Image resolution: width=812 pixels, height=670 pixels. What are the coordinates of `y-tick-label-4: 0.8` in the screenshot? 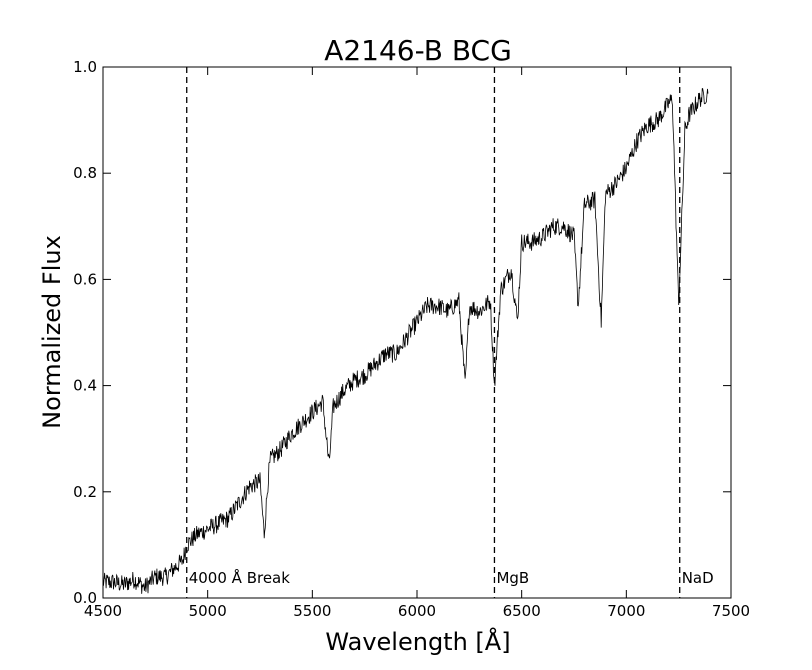 It's located at (85, 173).